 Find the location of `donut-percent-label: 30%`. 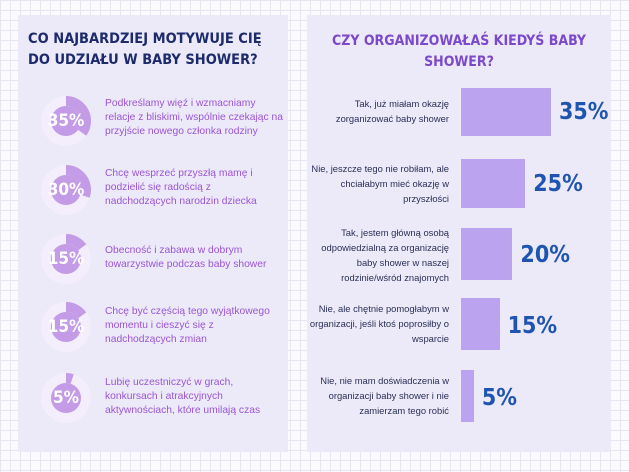

donut-percent-label: 30% is located at coordinates (66, 190).